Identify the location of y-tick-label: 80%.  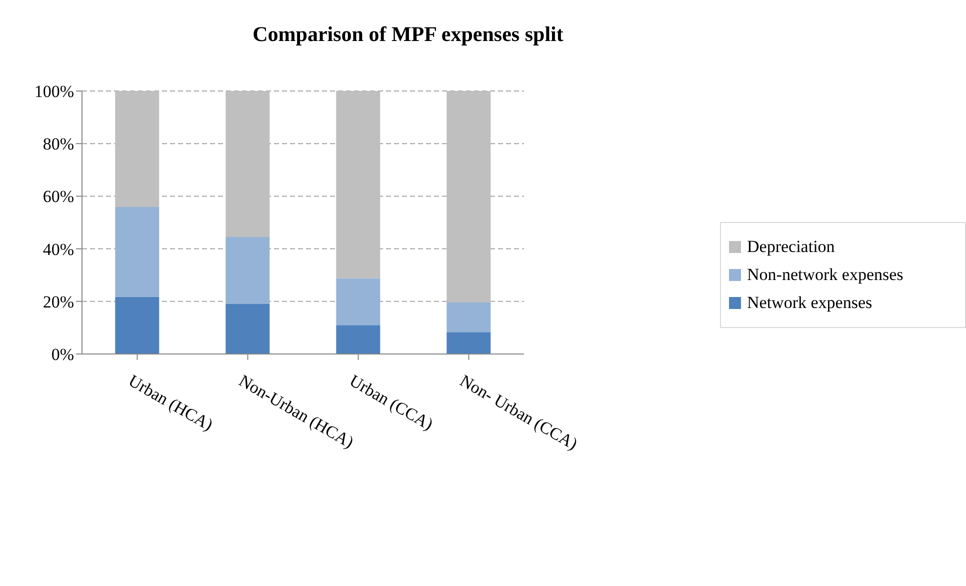
(58, 144).